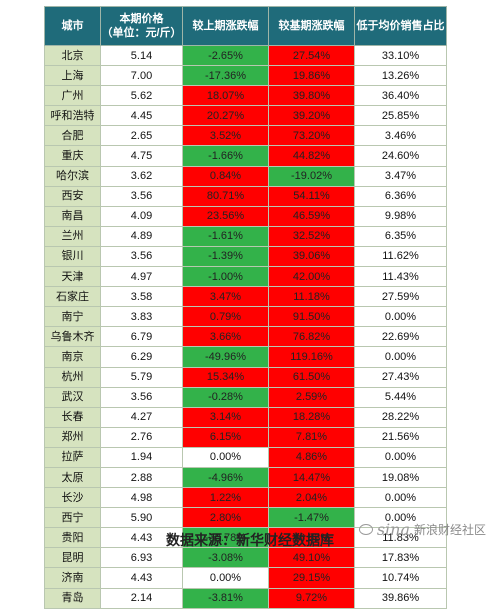 This screenshot has height=609, width=500. What do you see at coordinates (141, 578) in the screenshot?
I see `price-cell: 4.43` at bounding box center [141, 578].